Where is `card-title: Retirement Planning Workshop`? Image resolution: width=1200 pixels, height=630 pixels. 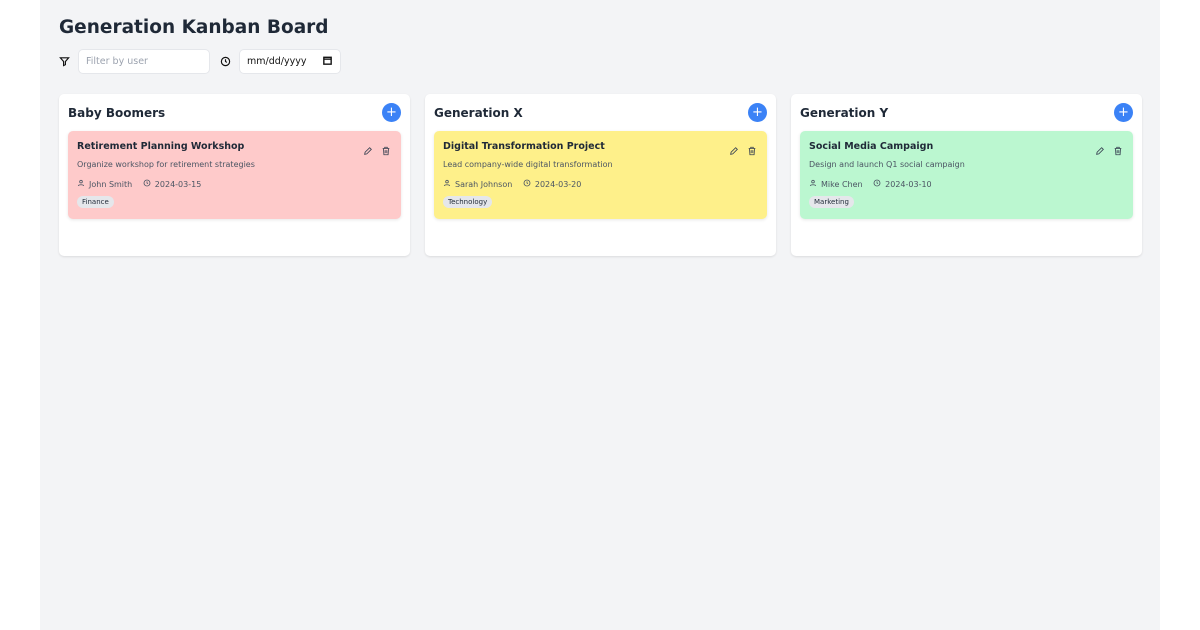 card-title: Retirement Planning Workshop is located at coordinates (161, 146).